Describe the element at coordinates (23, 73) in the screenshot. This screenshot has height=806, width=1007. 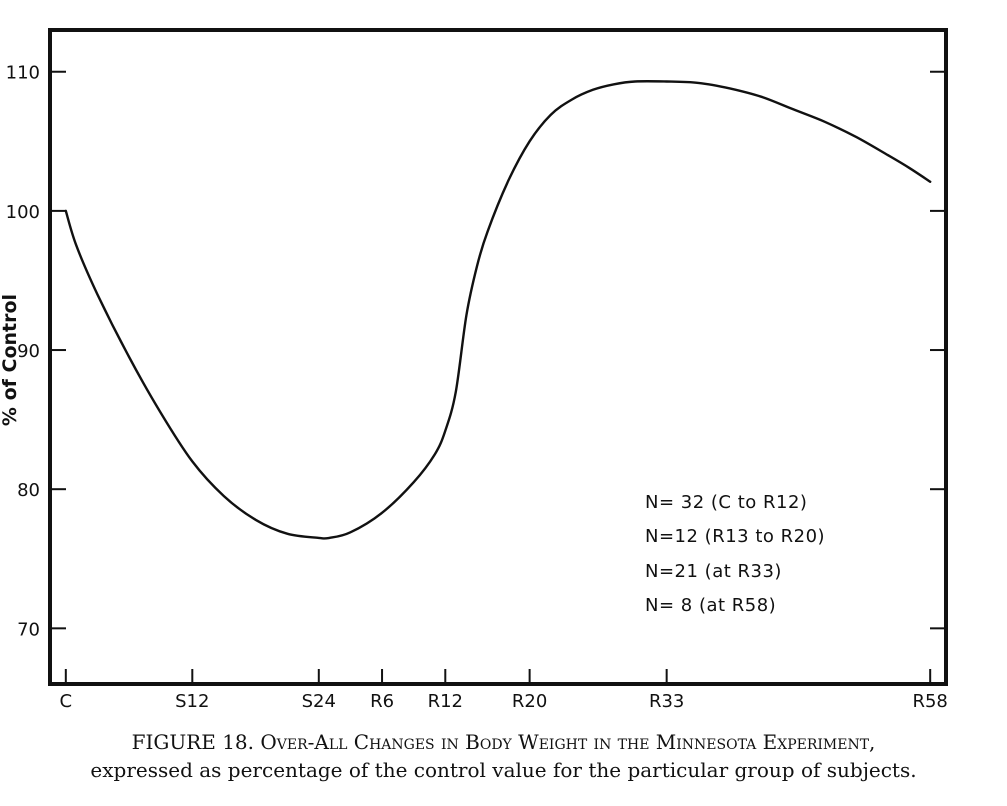
I see `y-tick-label: 110` at that location.